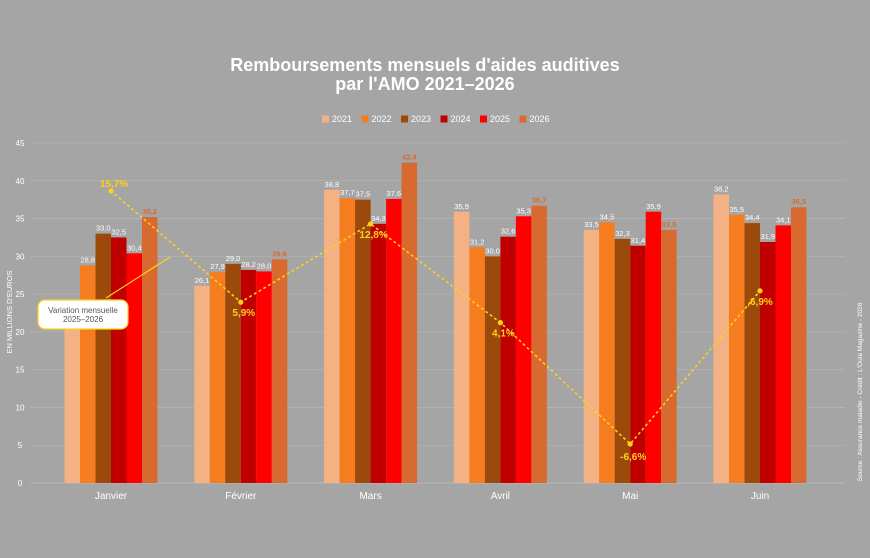 The image size is (870, 558). I want to click on variation-label: -6,6%, so click(633, 457).